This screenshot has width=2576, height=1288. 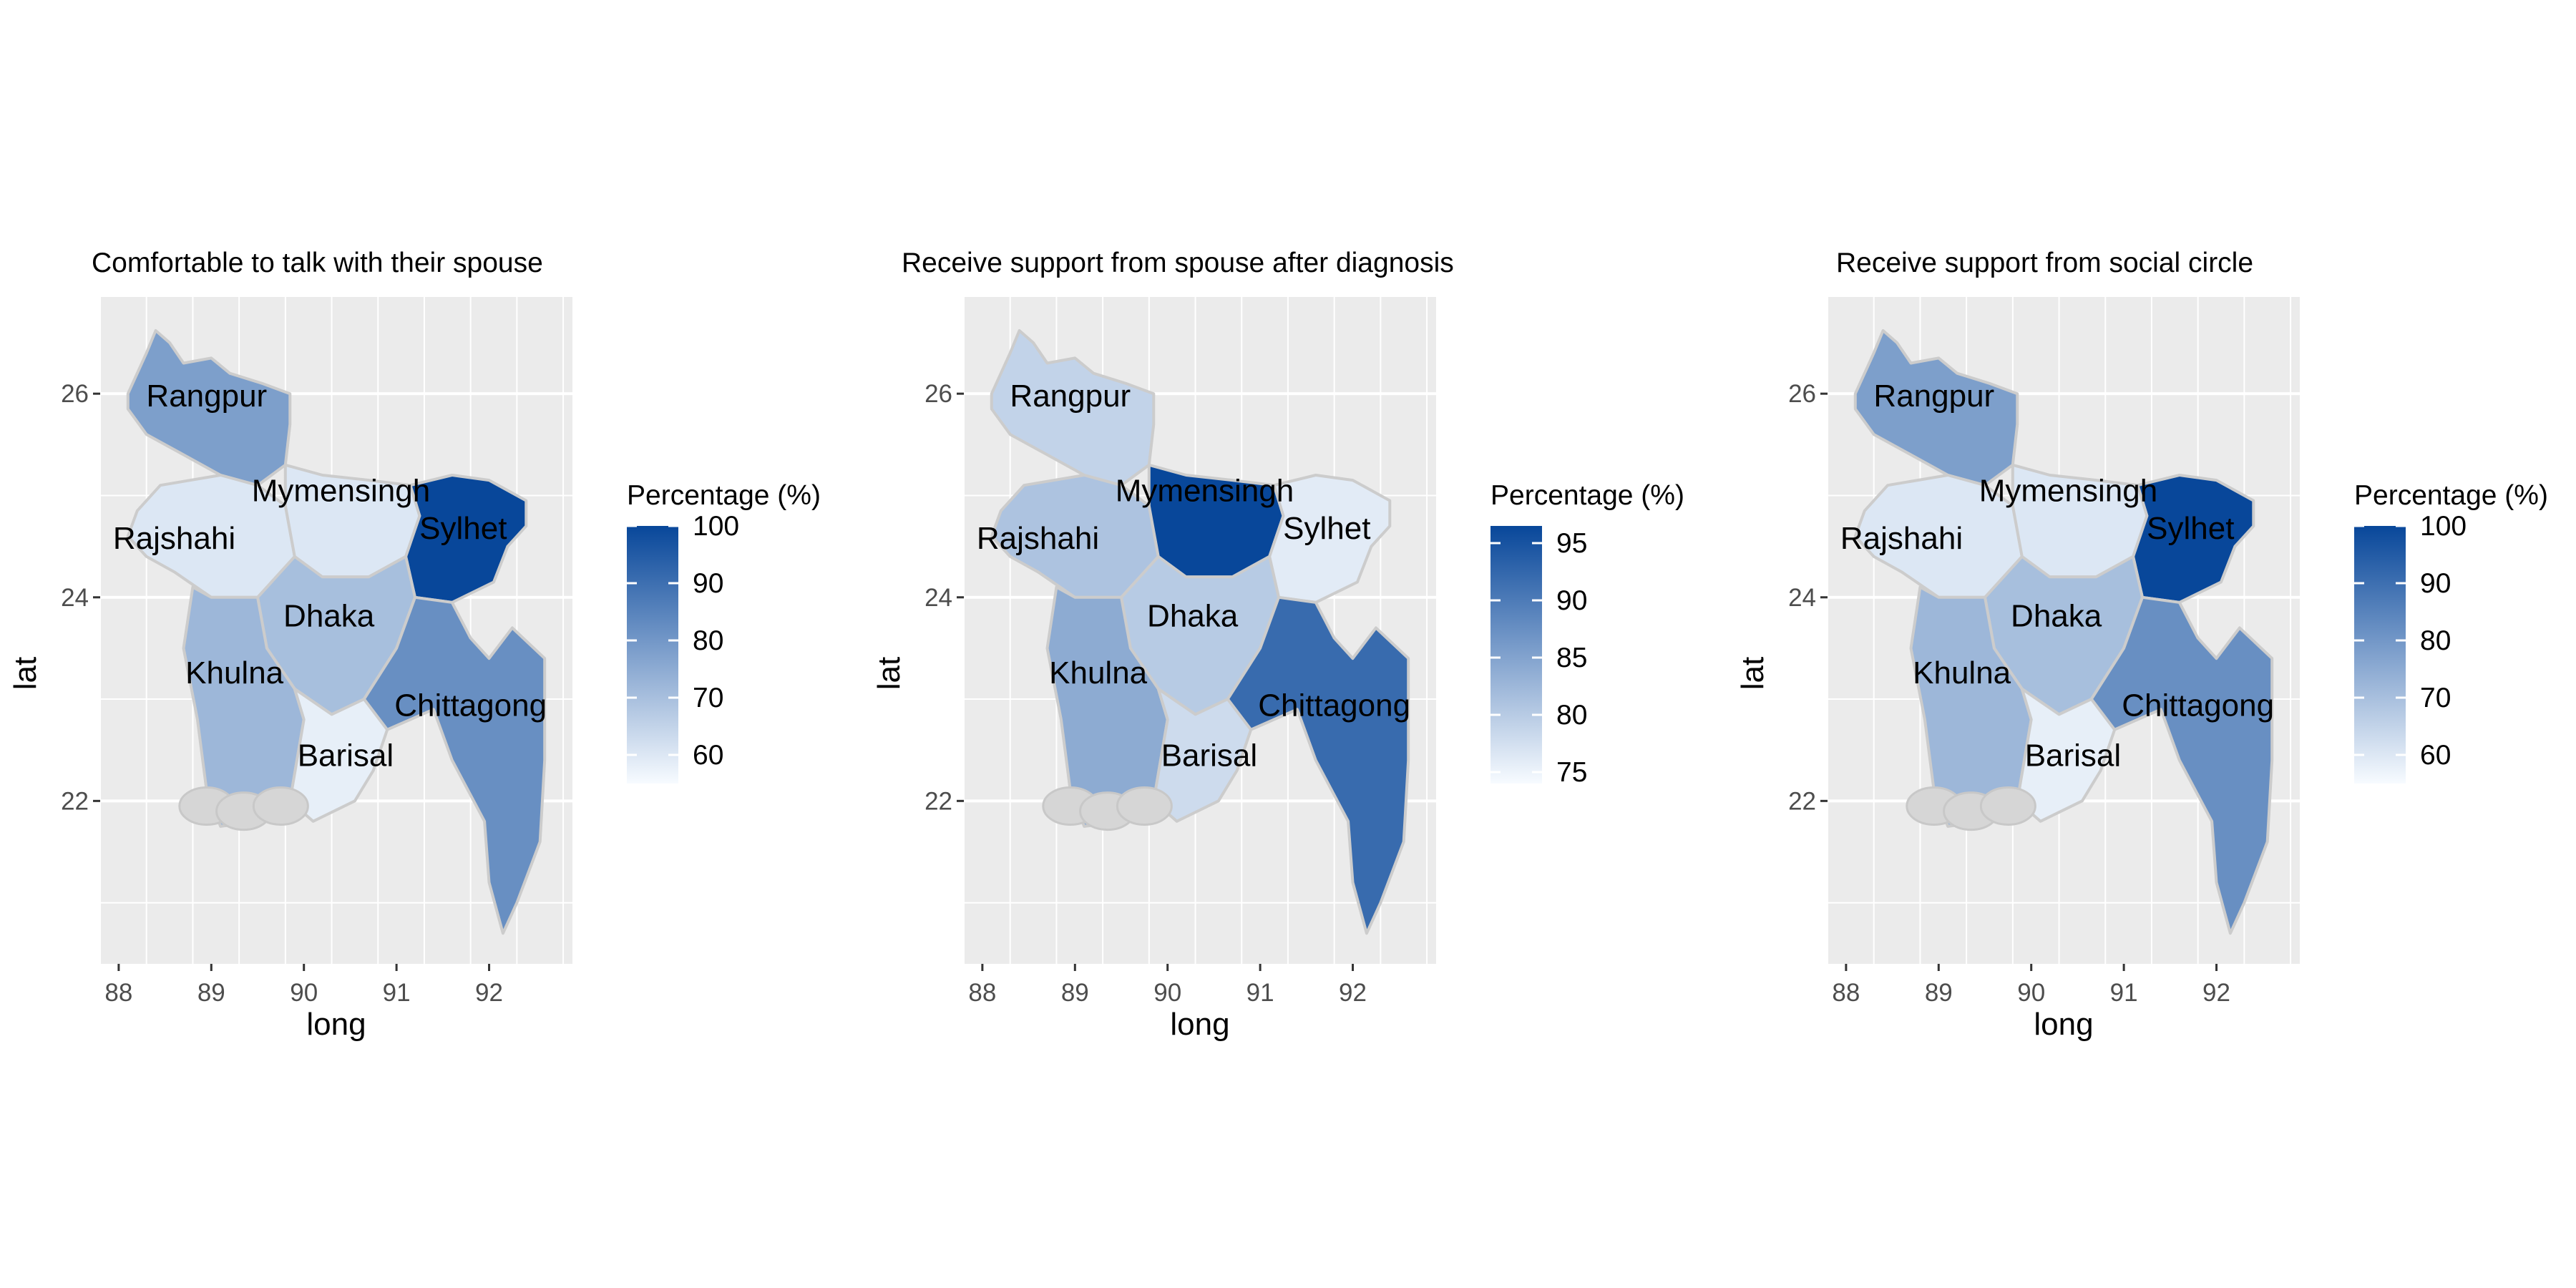 I want to click on legend: Percentage (%) 75 80 85 90 95, so click(x=1587, y=634).